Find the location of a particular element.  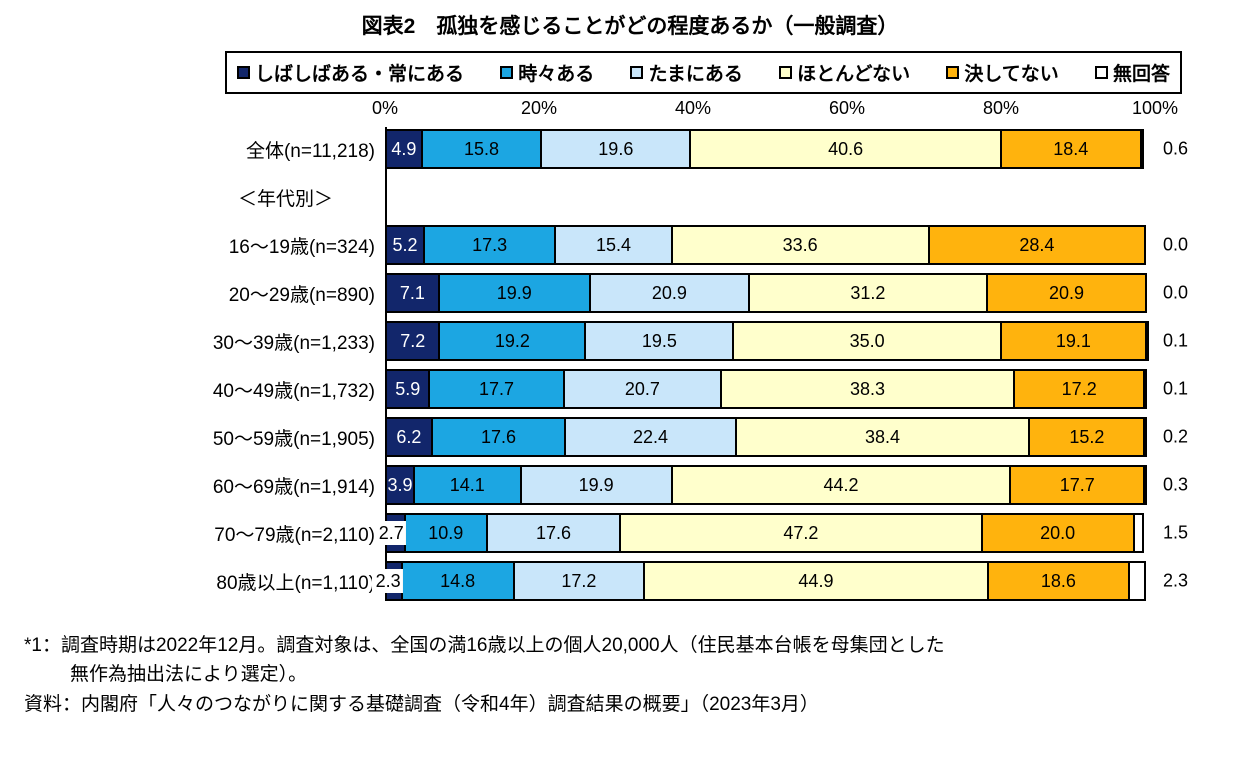

segment-value: 28.4 is located at coordinates (1037, 245).